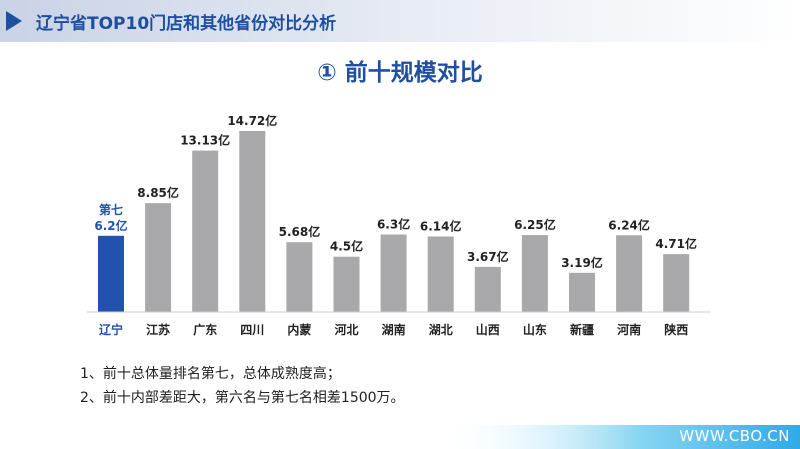 The width and height of the screenshot is (800, 449). What do you see at coordinates (628, 329) in the screenshot?
I see `x-tick-label-11: 河南` at bounding box center [628, 329].